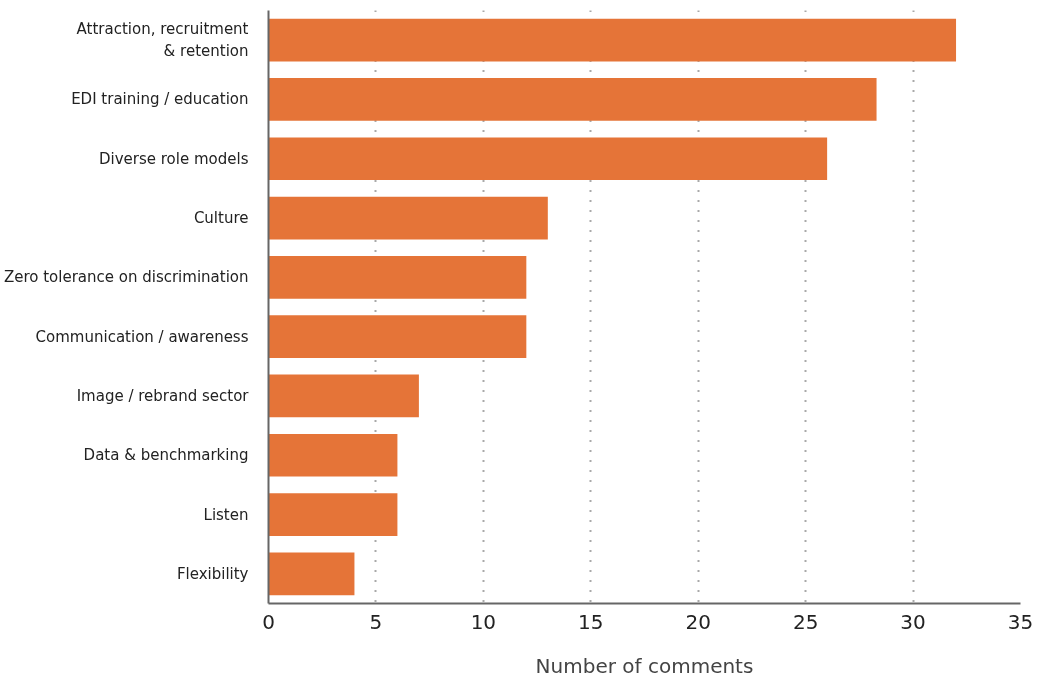 This screenshot has width=1048, height=687. What do you see at coordinates (376, 621) in the screenshot?
I see `x-tick-label: 5` at bounding box center [376, 621].